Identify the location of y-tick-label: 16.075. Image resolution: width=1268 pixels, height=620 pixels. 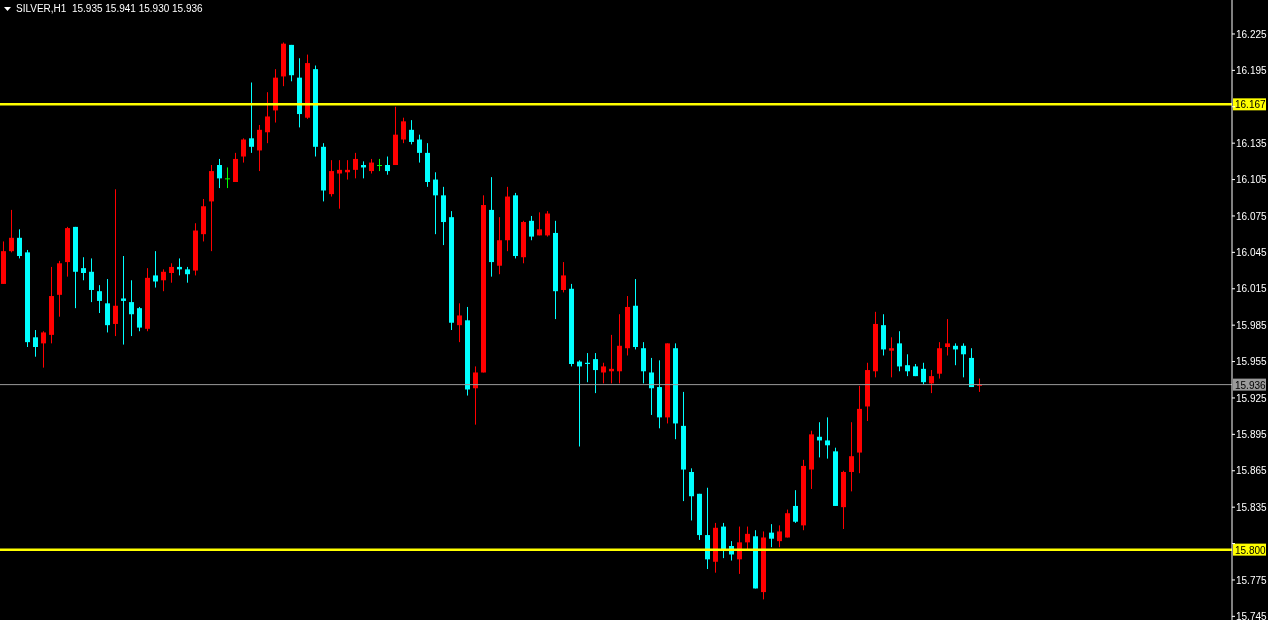
(1252, 216).